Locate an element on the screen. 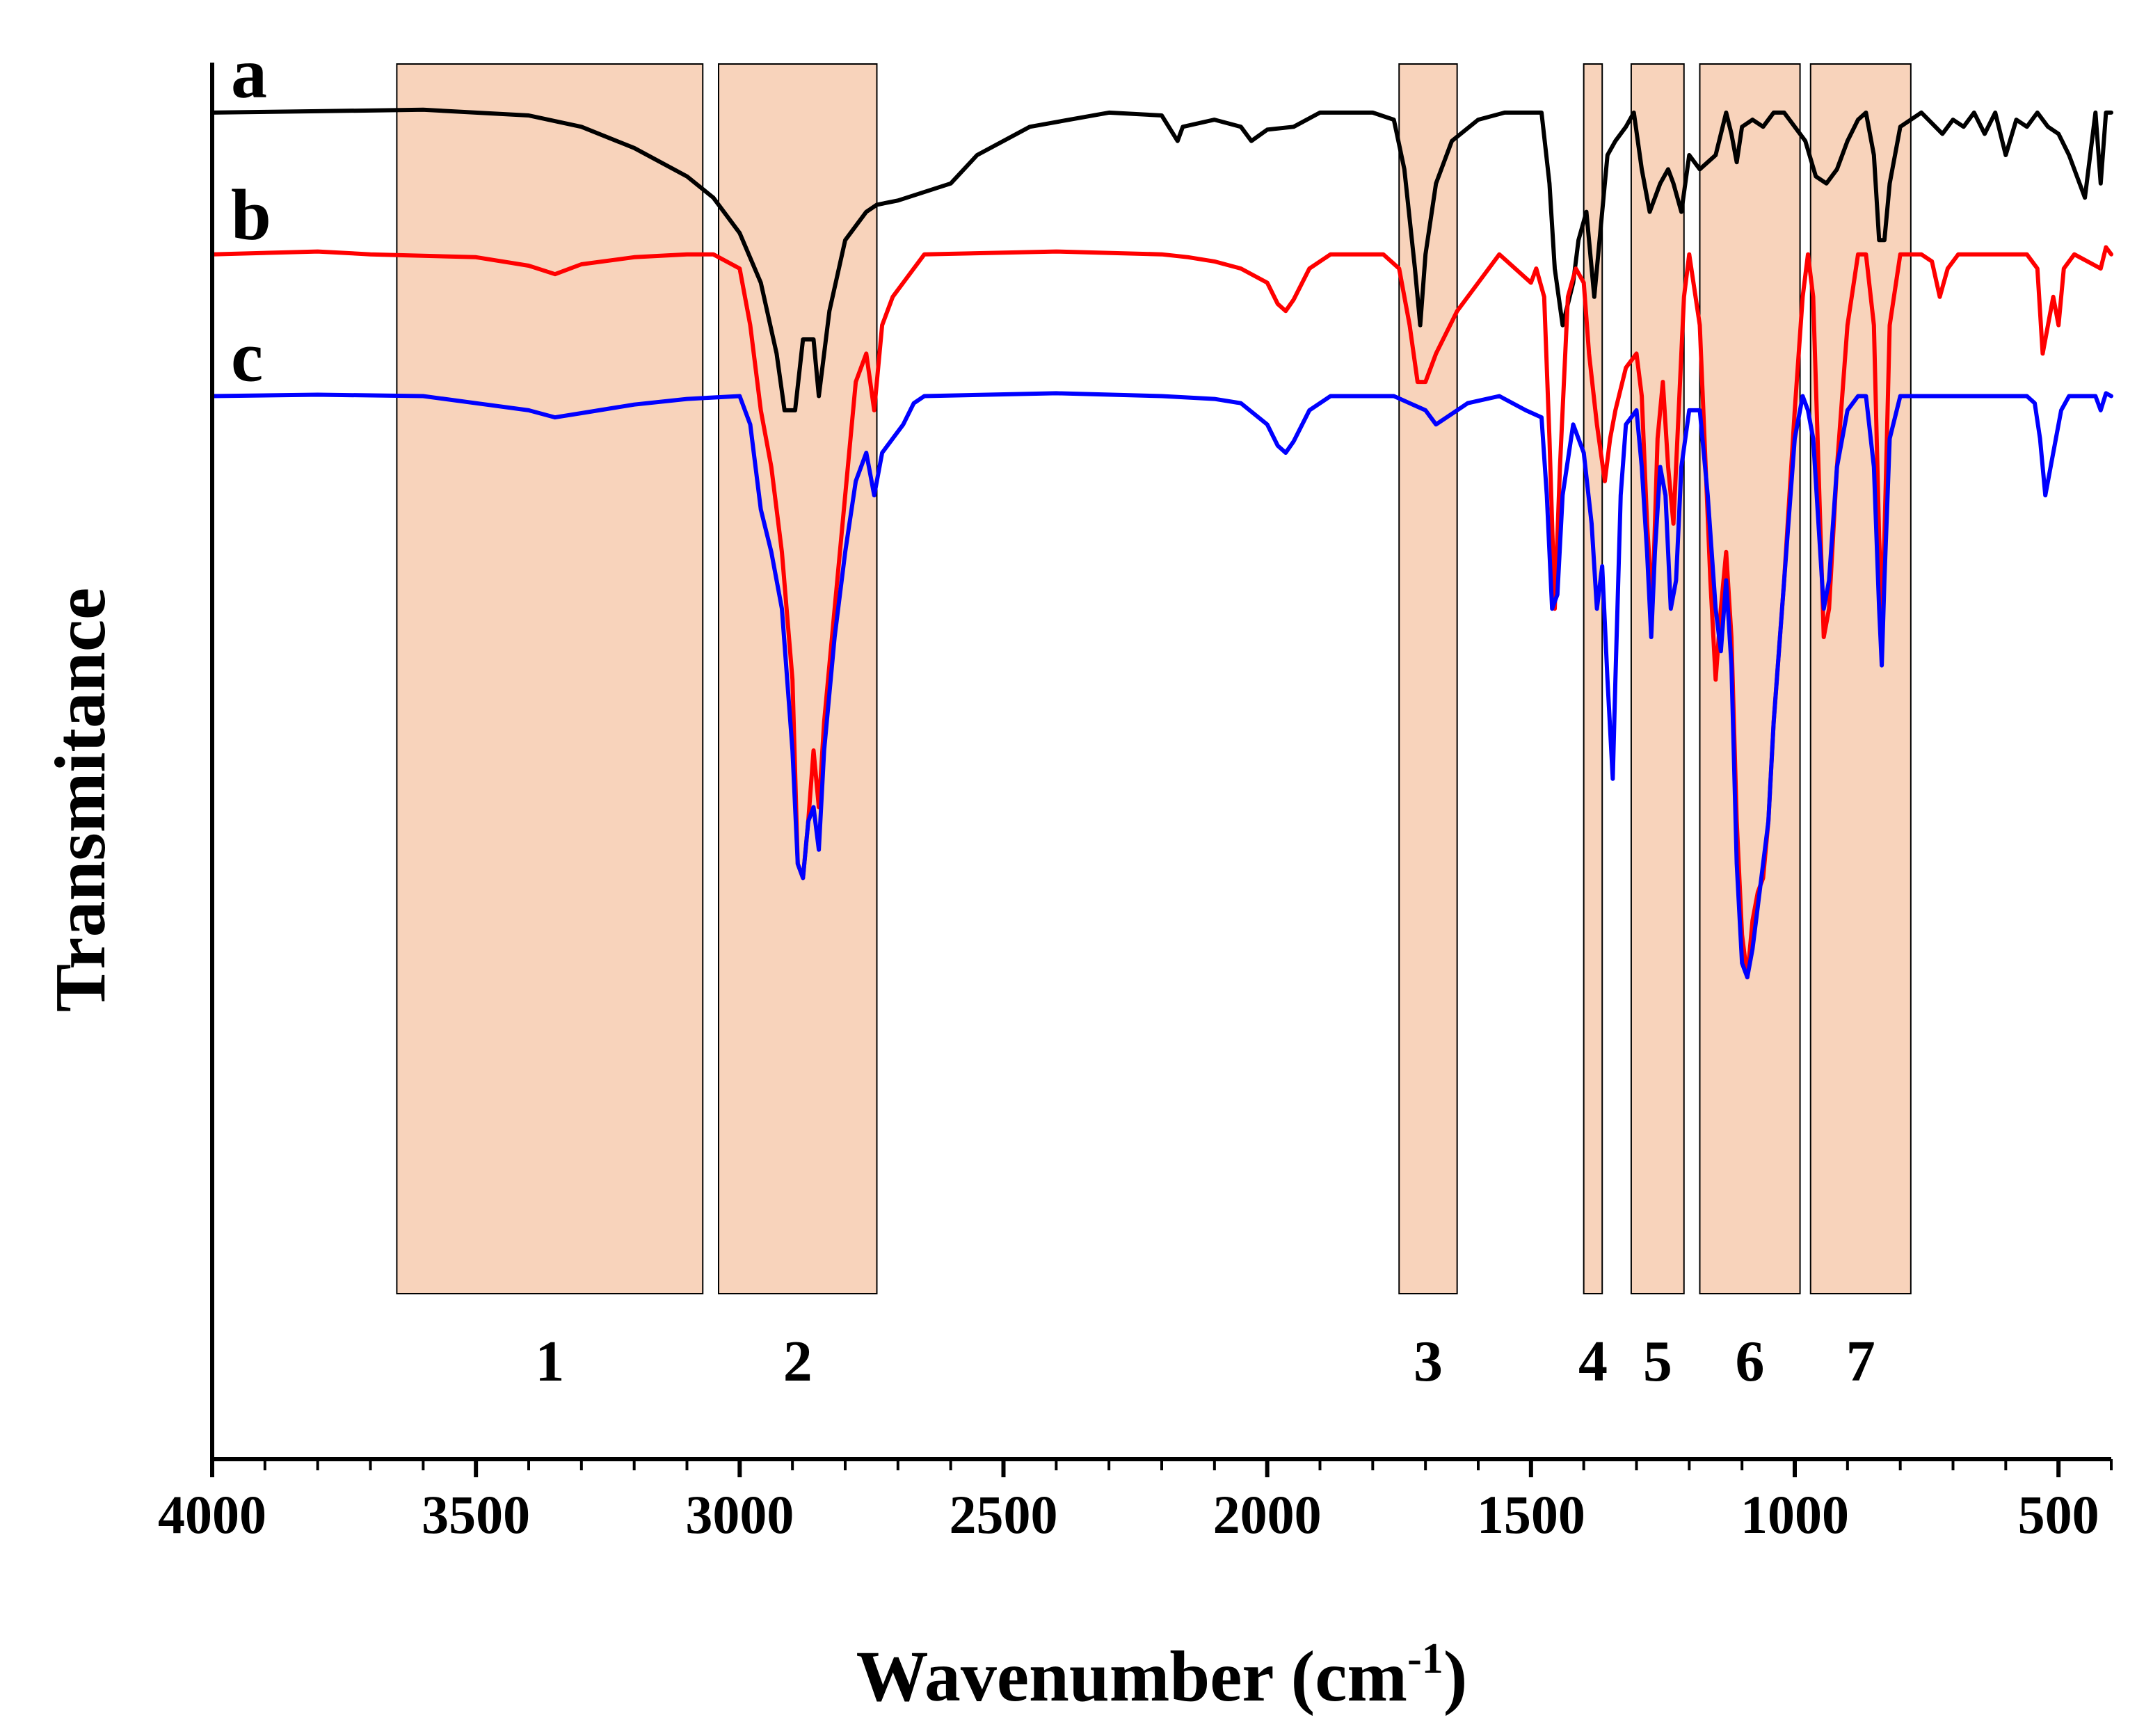 This screenshot has width=2137, height=1736. band-label-3: 3 is located at coordinates (1428, 1361).